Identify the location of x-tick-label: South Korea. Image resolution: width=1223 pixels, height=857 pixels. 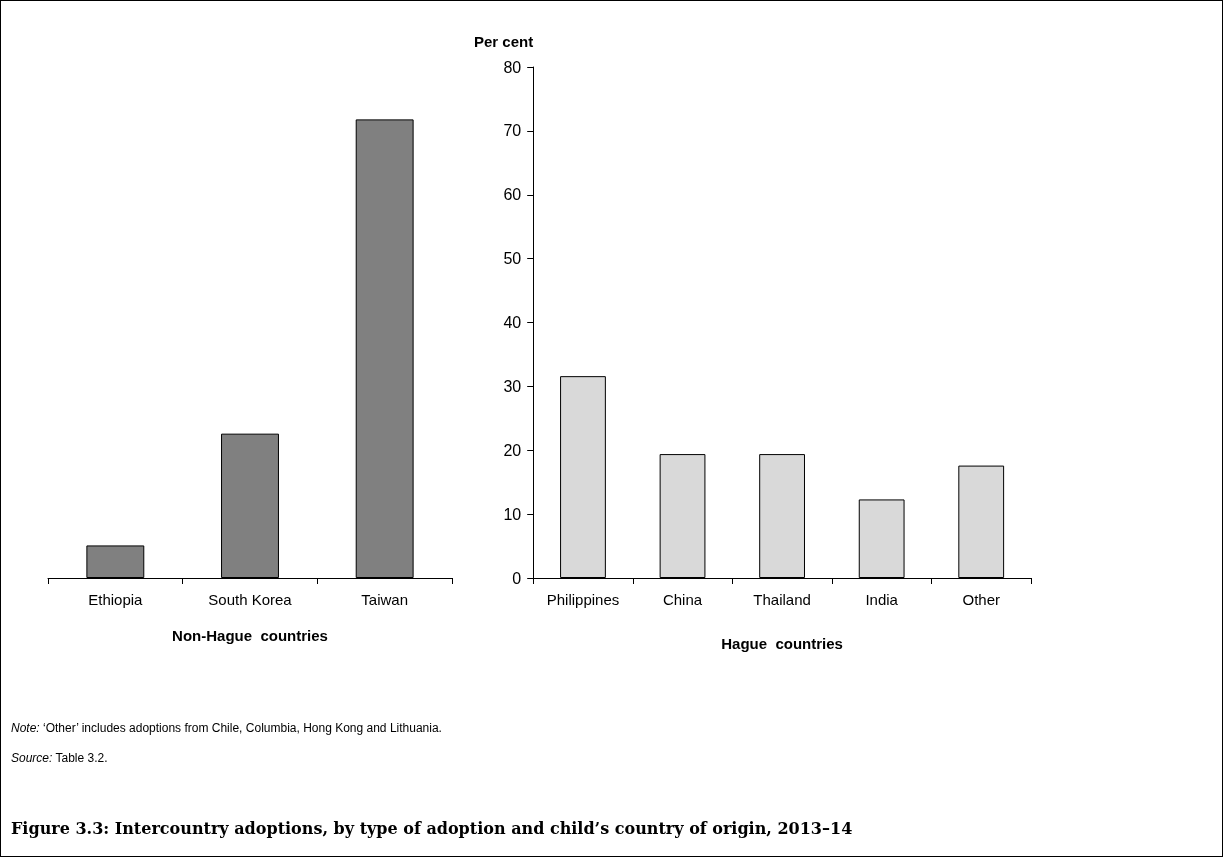
(250, 599).